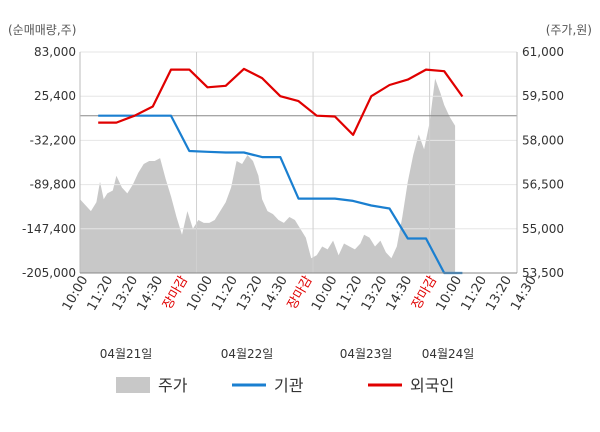  Describe the element at coordinates (543, 273) in the screenshot. I see `y-right-tick-label: 53,500` at that location.